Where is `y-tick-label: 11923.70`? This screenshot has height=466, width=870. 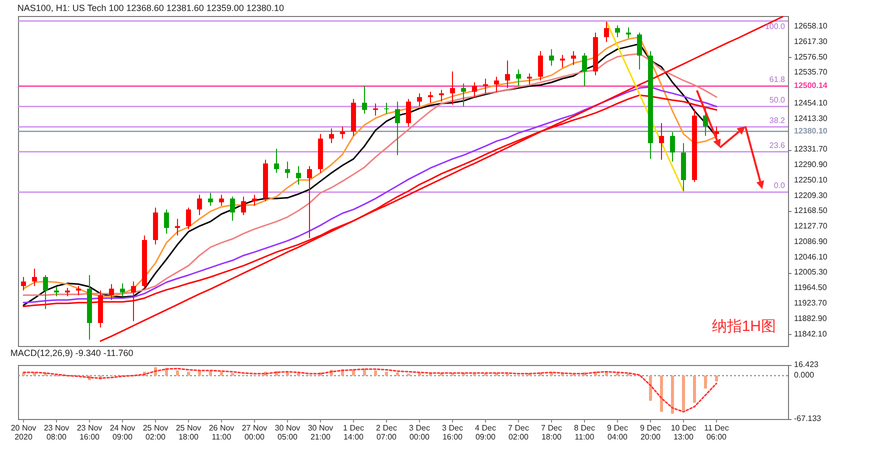
y-tick-label: 11923.70 is located at coordinates (811, 303).